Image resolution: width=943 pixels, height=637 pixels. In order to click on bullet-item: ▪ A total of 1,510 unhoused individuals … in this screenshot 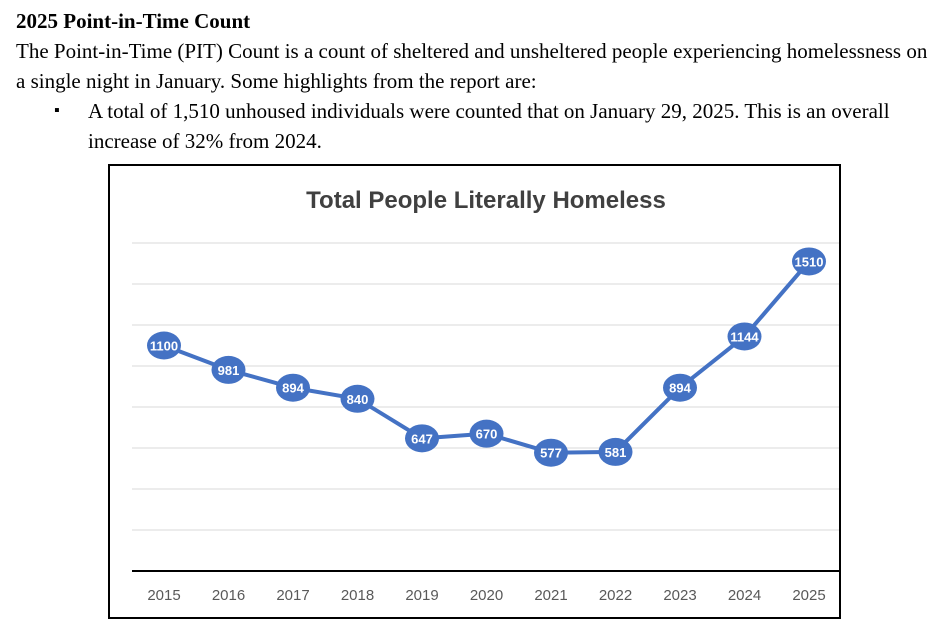, I will do `click(476, 126)`.